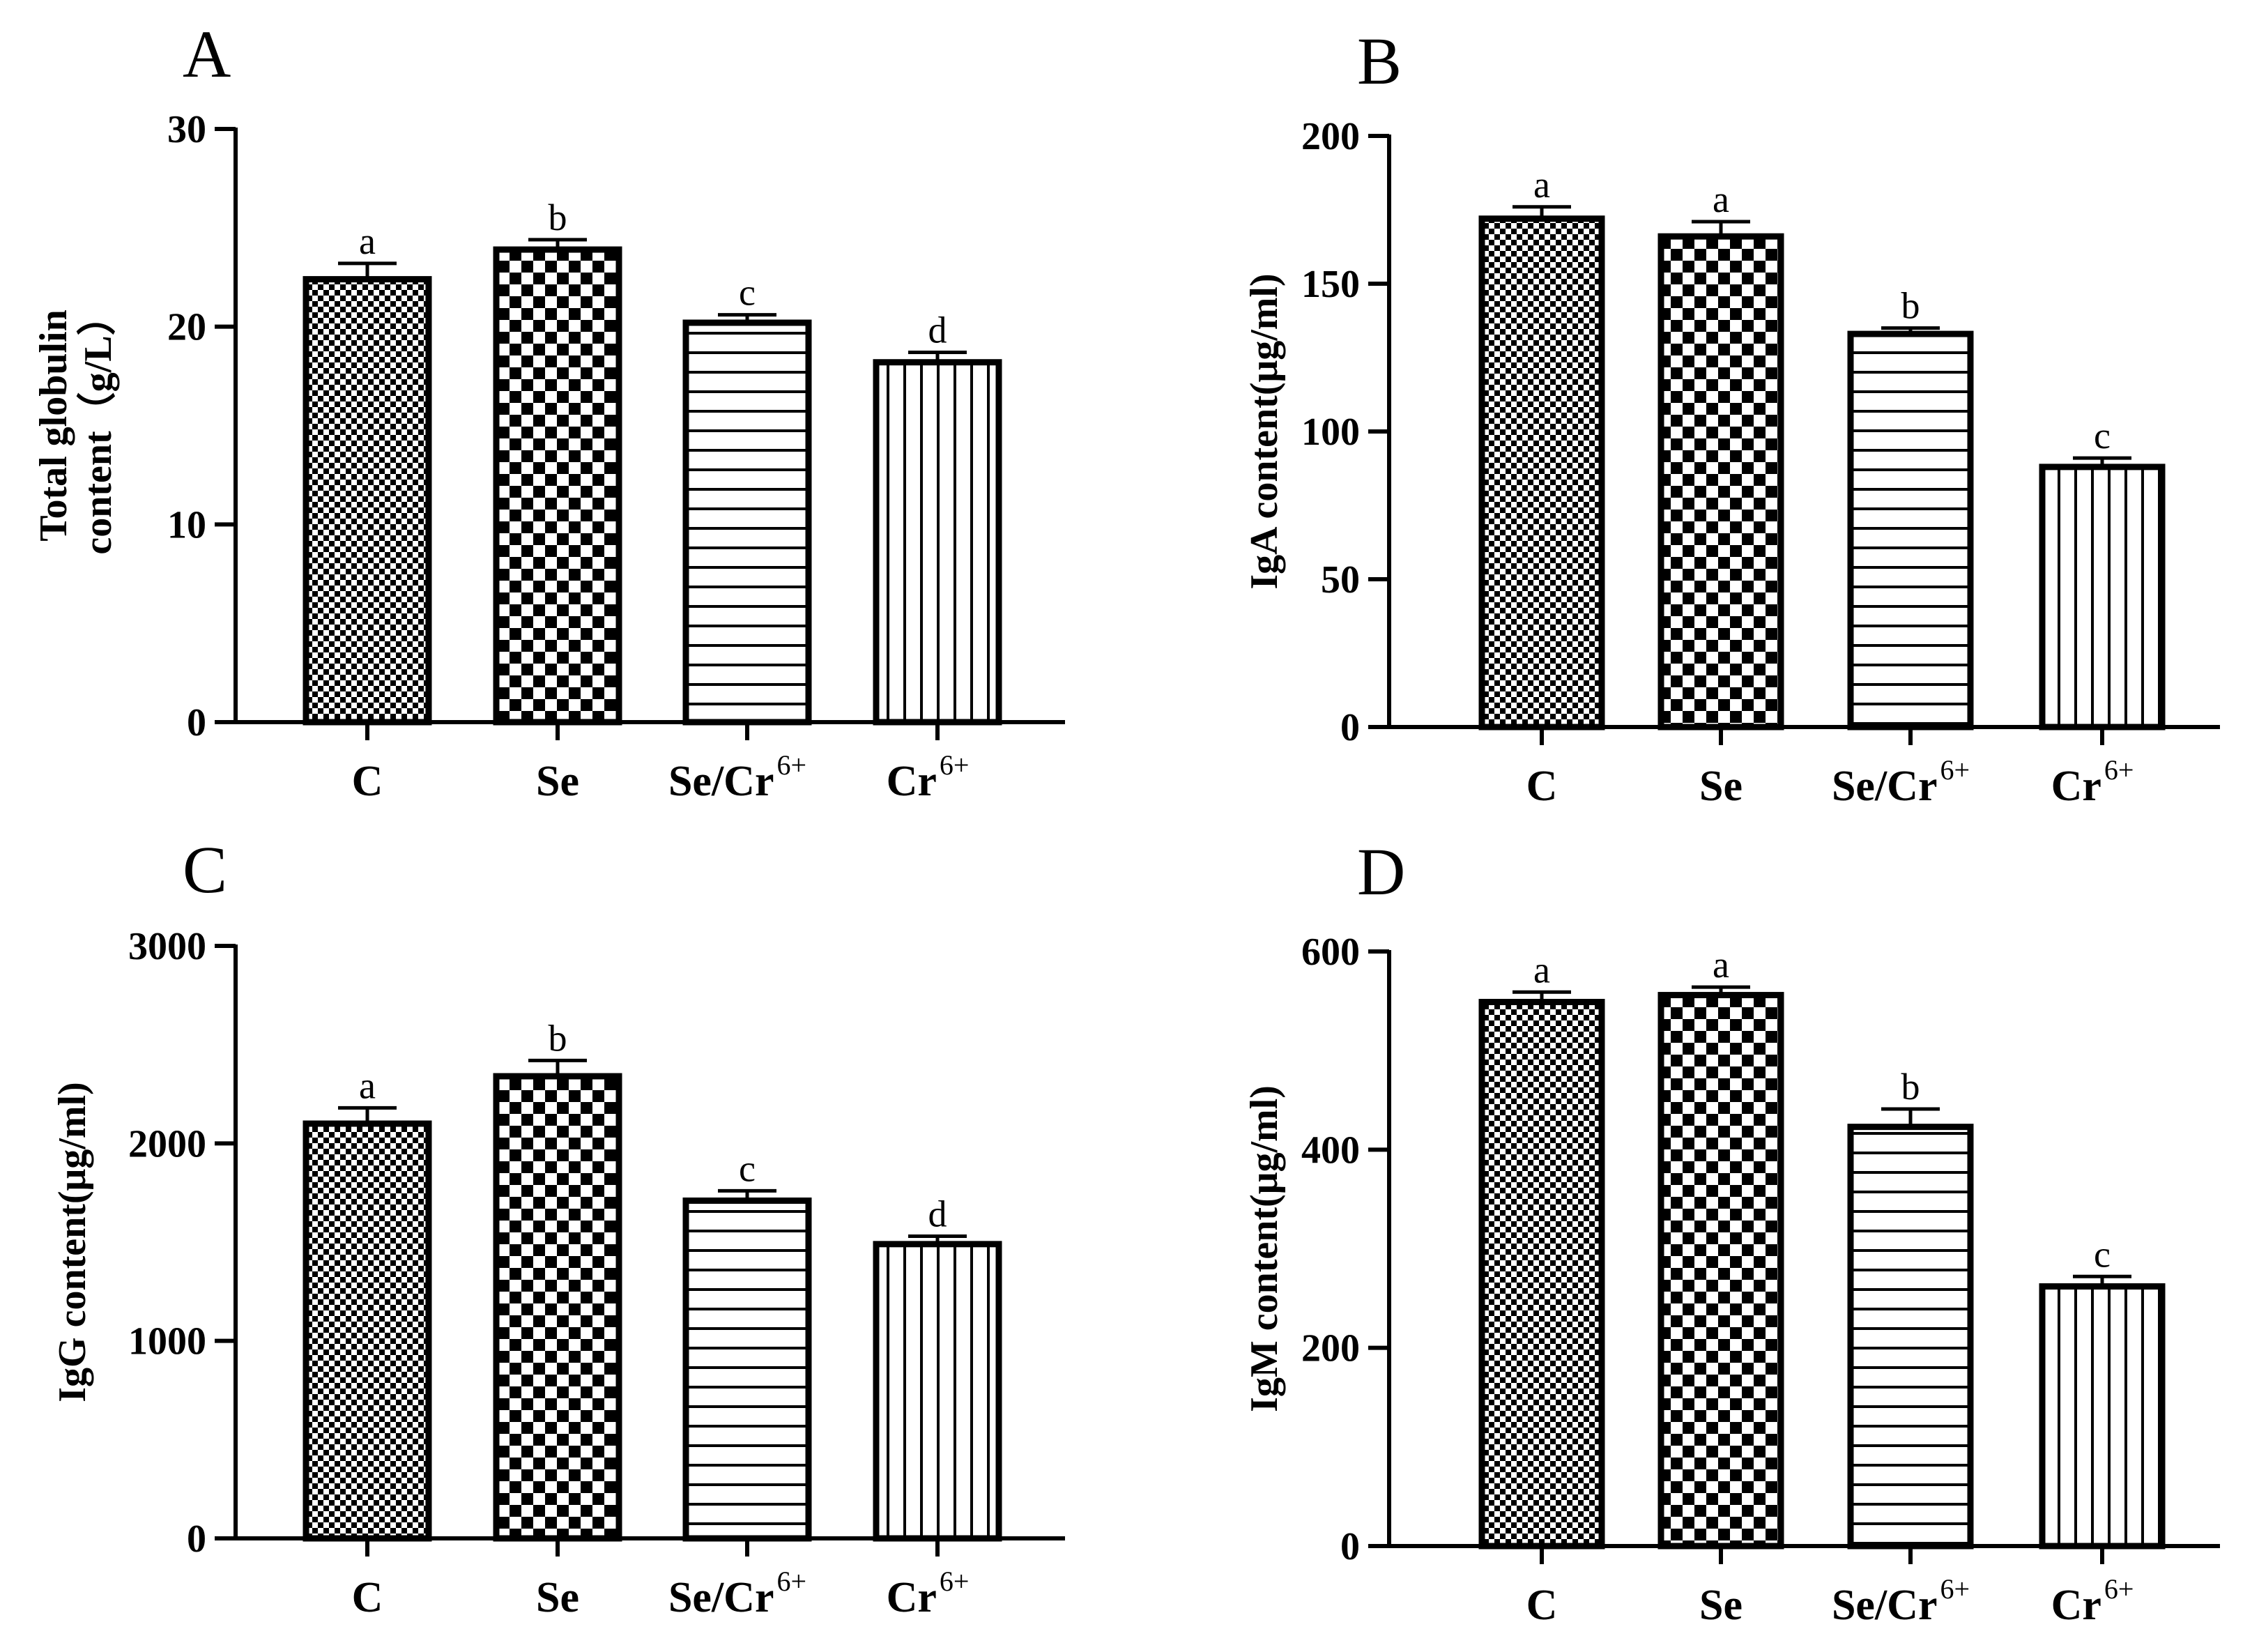 The height and width of the screenshot is (1652, 2259). Describe the element at coordinates (1264, 1248) in the screenshot. I see `y-axis-label: IgM content(μg/ml)` at that location.